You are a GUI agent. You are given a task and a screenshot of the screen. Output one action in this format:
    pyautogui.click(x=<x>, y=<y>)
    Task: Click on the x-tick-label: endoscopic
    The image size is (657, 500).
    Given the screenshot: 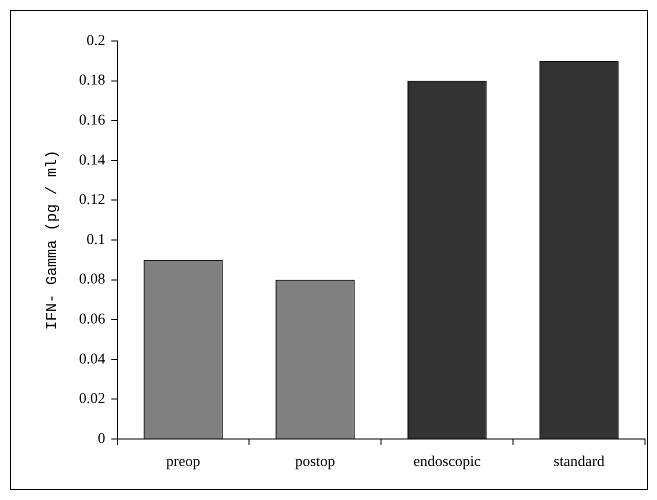 What is the action you would take?
    pyautogui.click(x=447, y=462)
    